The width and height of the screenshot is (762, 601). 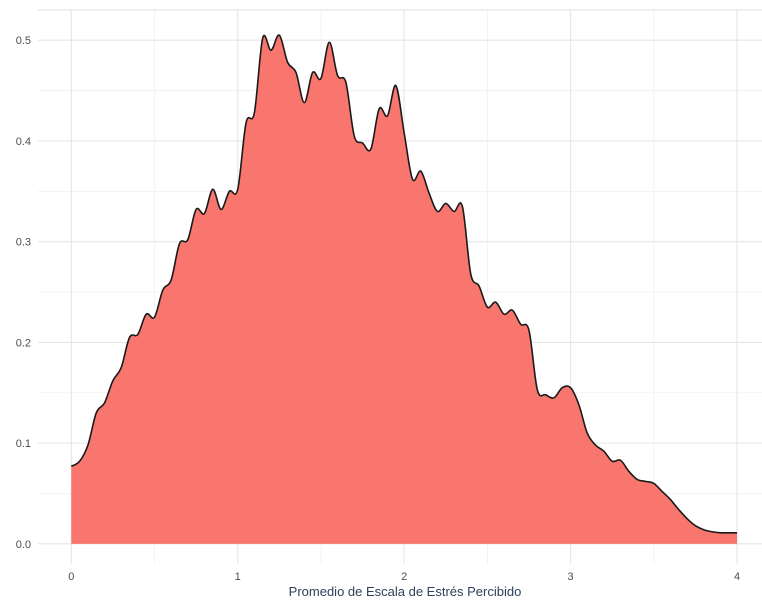 I want to click on x-tick-label: 1, so click(x=238, y=577).